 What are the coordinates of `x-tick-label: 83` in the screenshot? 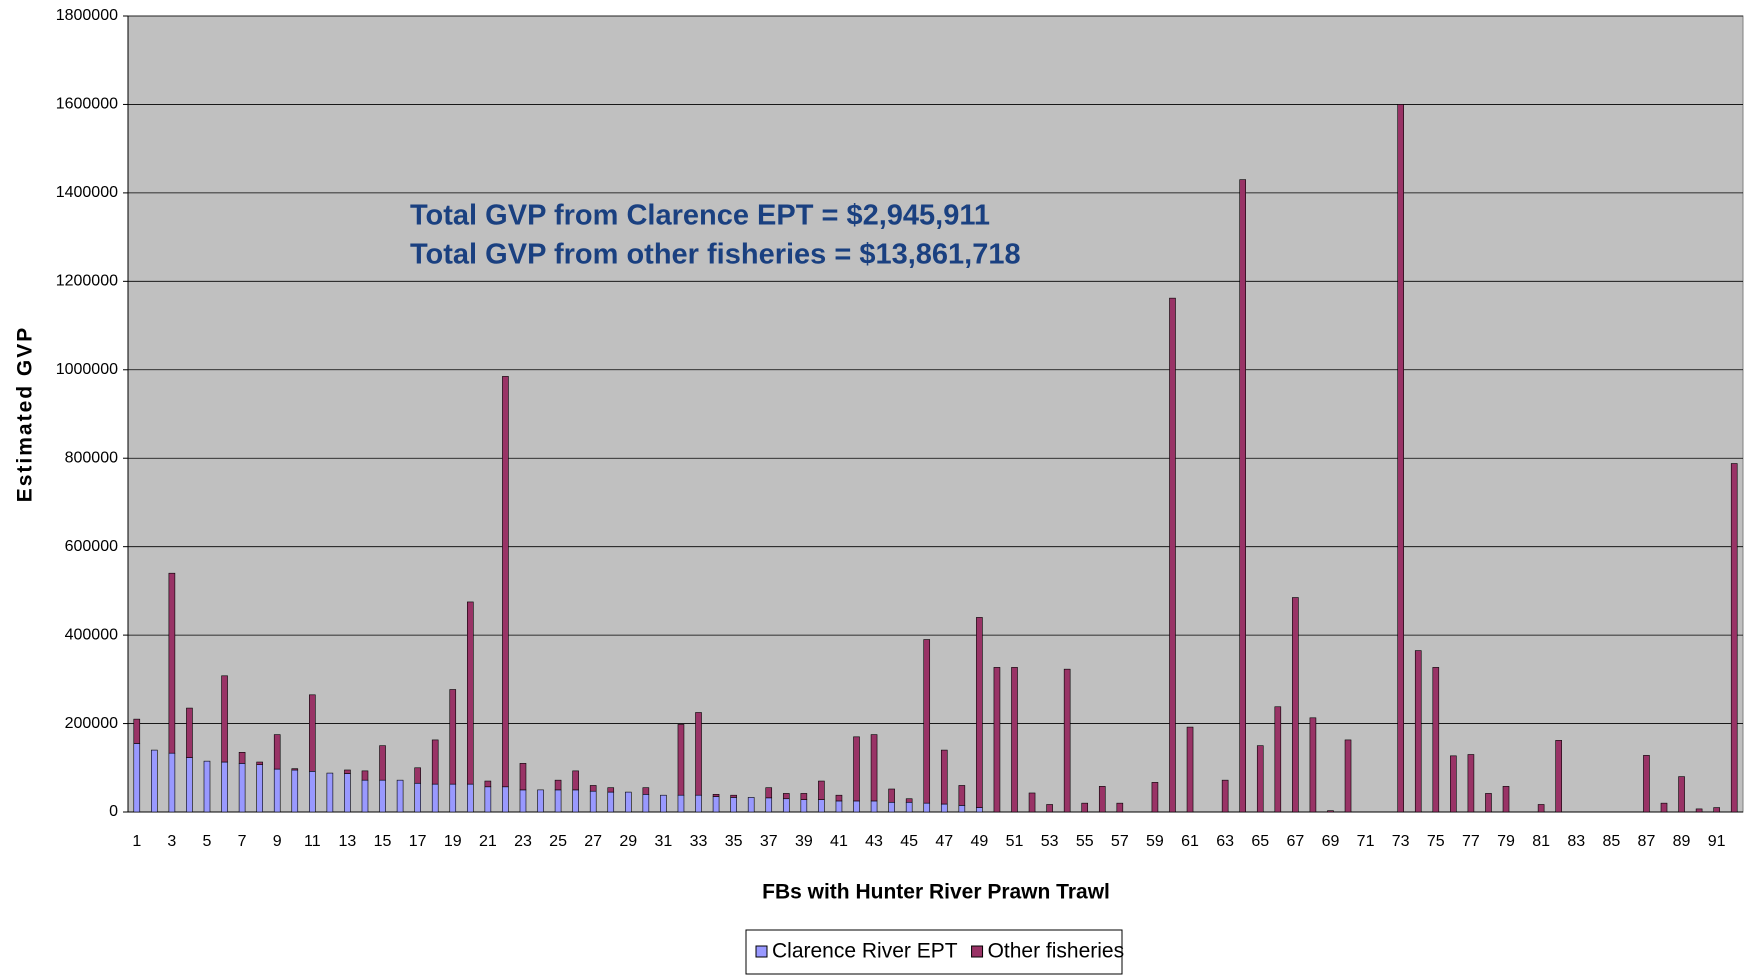 It's located at (1576, 841).